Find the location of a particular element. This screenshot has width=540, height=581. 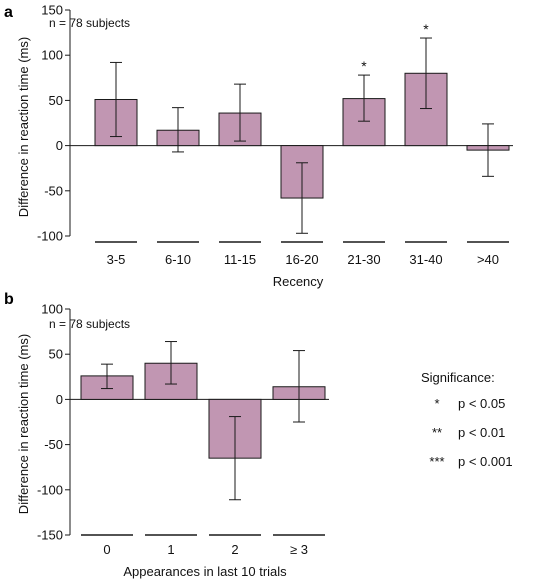

panel-a-category-label-3: 16-20 is located at coordinates (301, 259).